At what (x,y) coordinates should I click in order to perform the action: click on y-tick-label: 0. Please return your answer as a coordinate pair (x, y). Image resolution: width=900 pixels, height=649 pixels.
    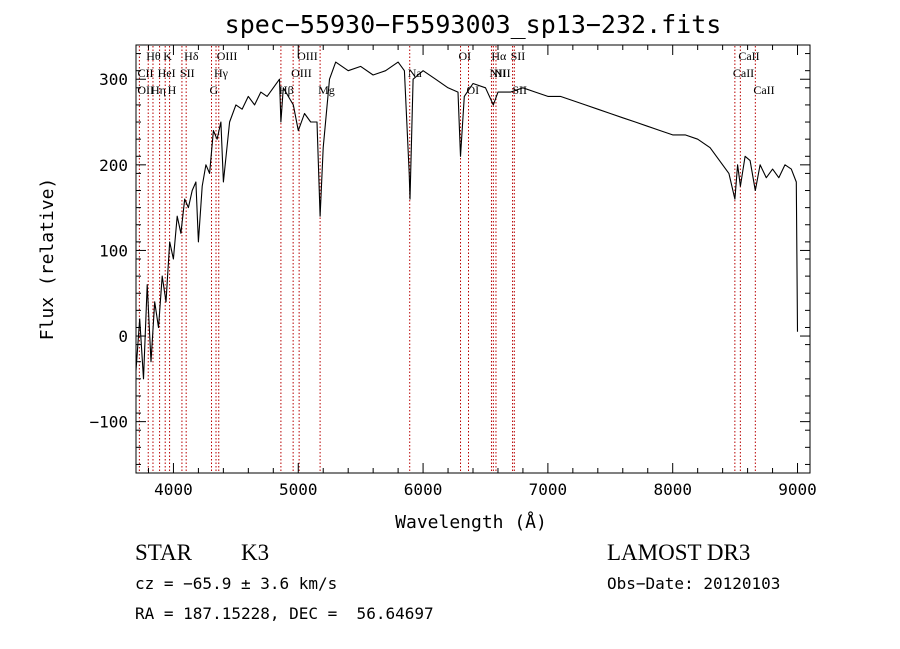
    Looking at the image, I should click on (123, 336).